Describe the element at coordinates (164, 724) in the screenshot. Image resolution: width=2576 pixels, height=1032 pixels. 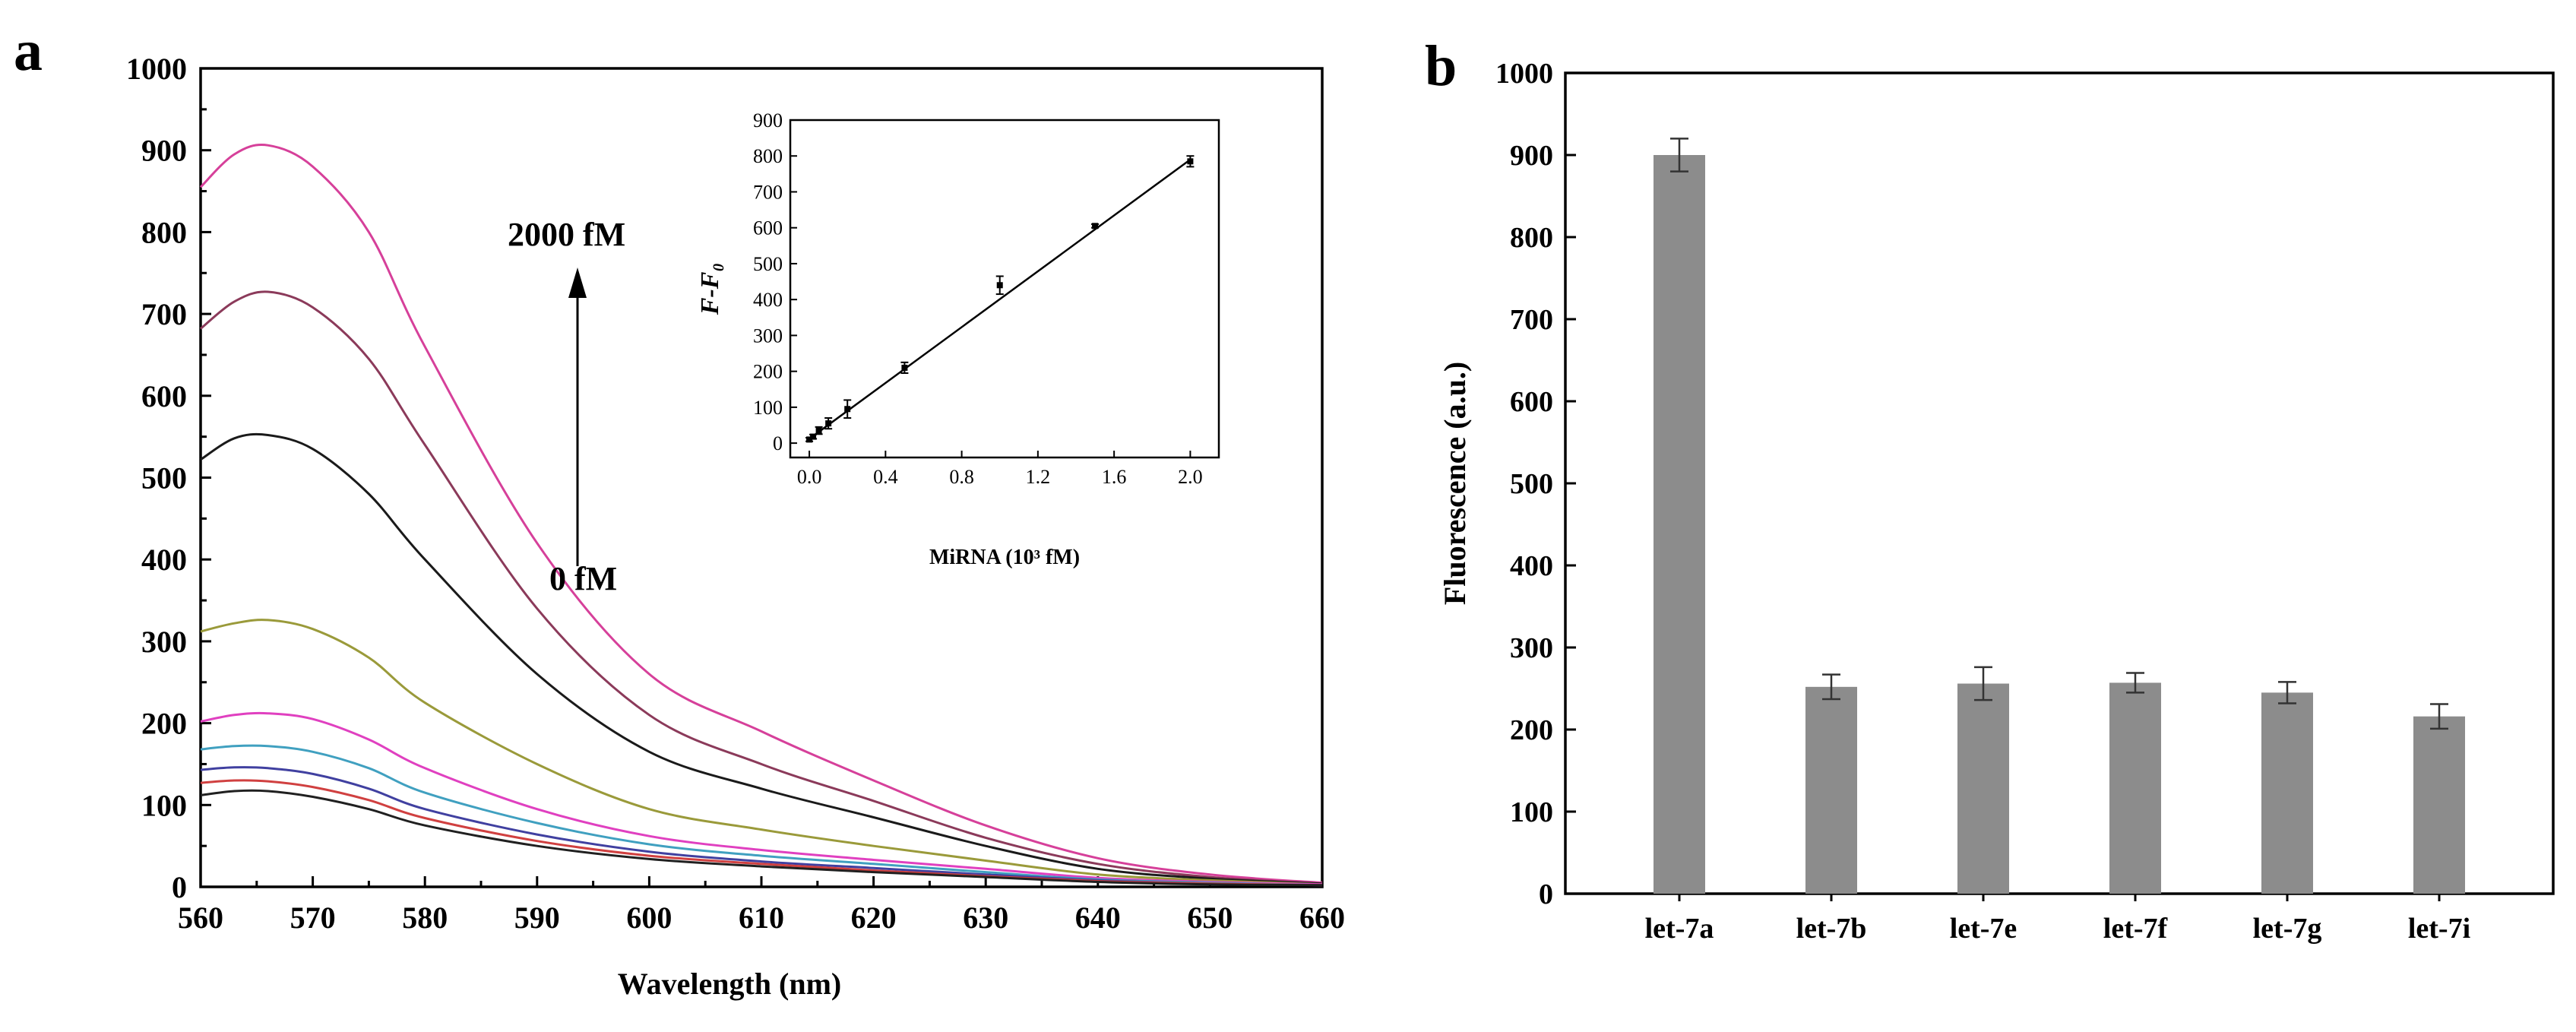
I see `spectra-y-tick-label: 200` at that location.